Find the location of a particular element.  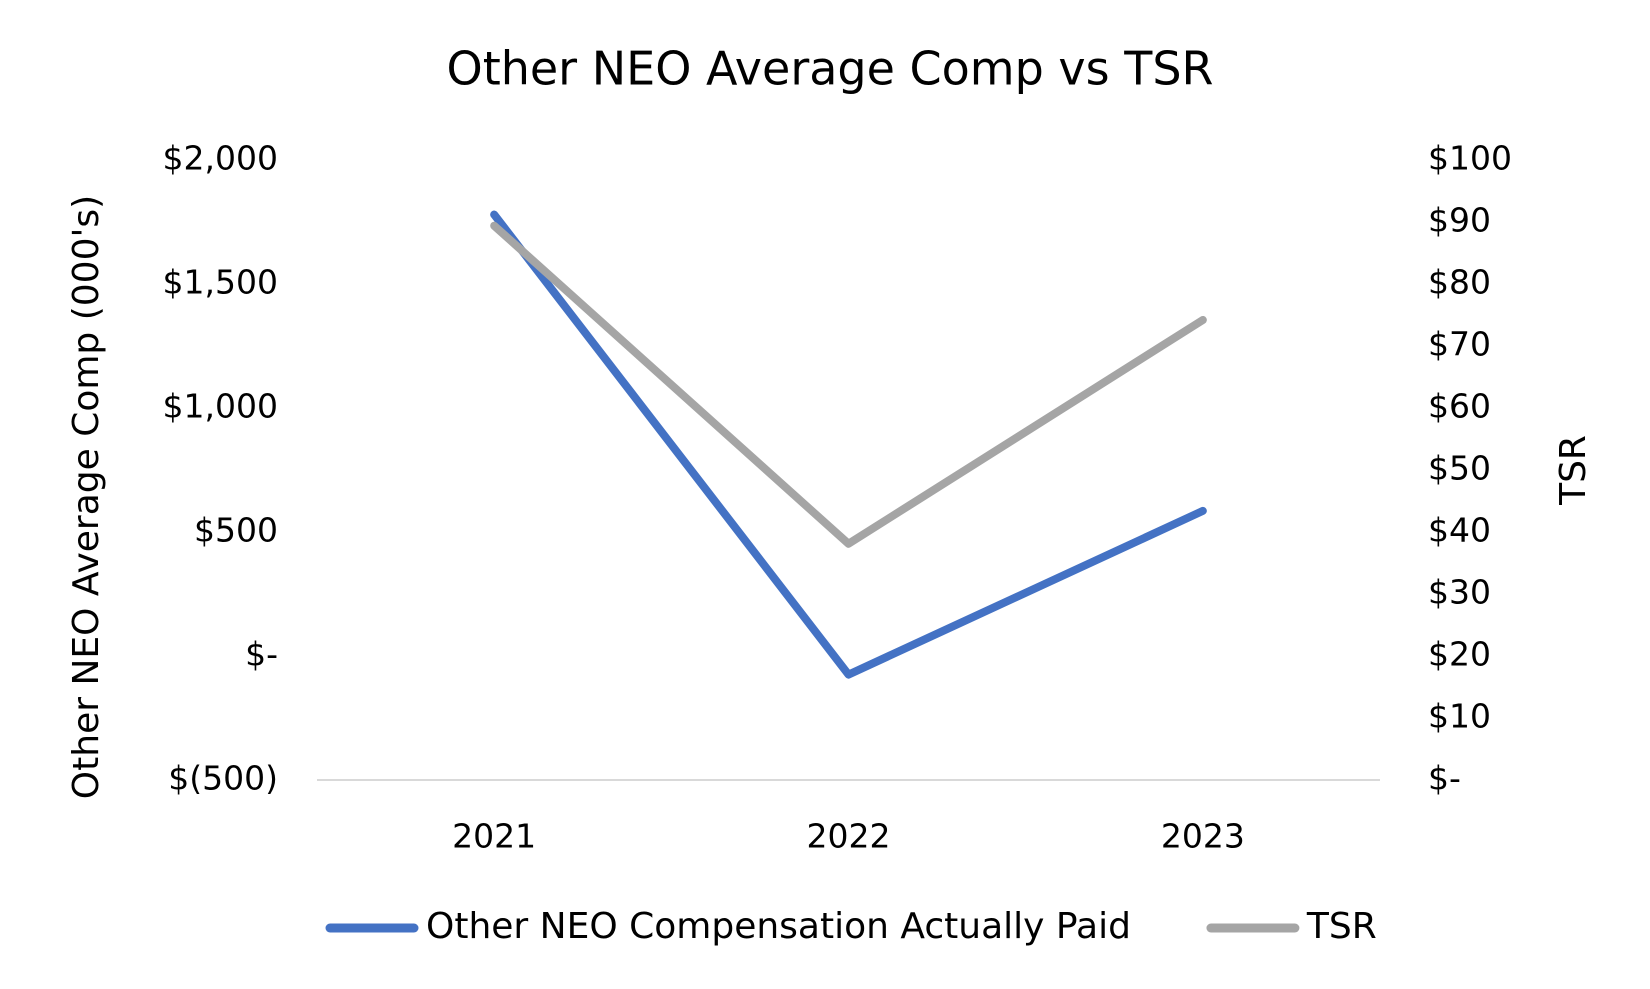

y-tick-label: $- is located at coordinates (261, 654).